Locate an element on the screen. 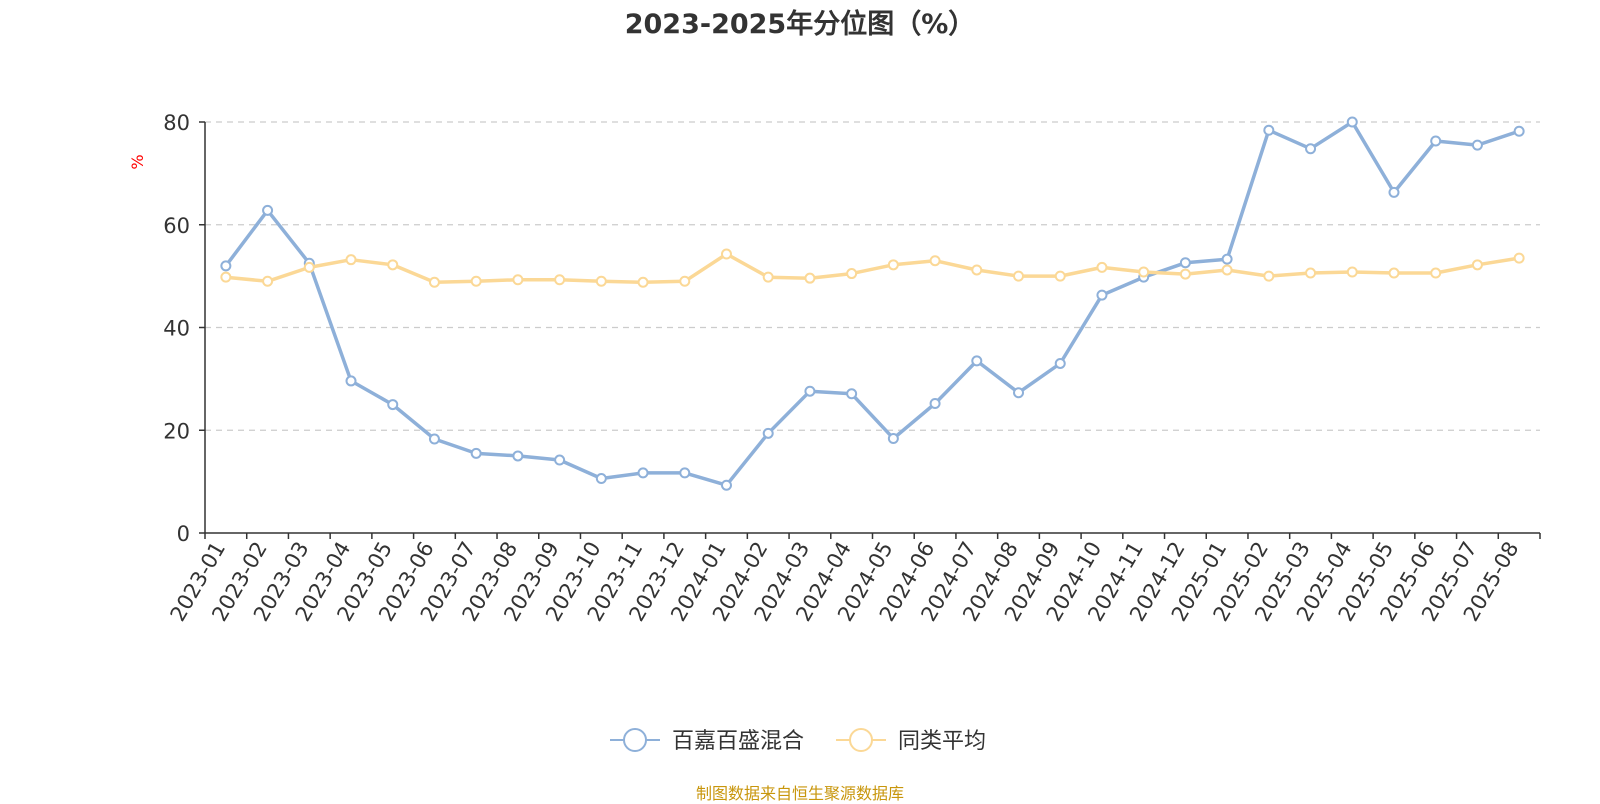 The height and width of the screenshot is (804, 1600). legend-item: 百嘉百盛混合 is located at coordinates (707, 741).